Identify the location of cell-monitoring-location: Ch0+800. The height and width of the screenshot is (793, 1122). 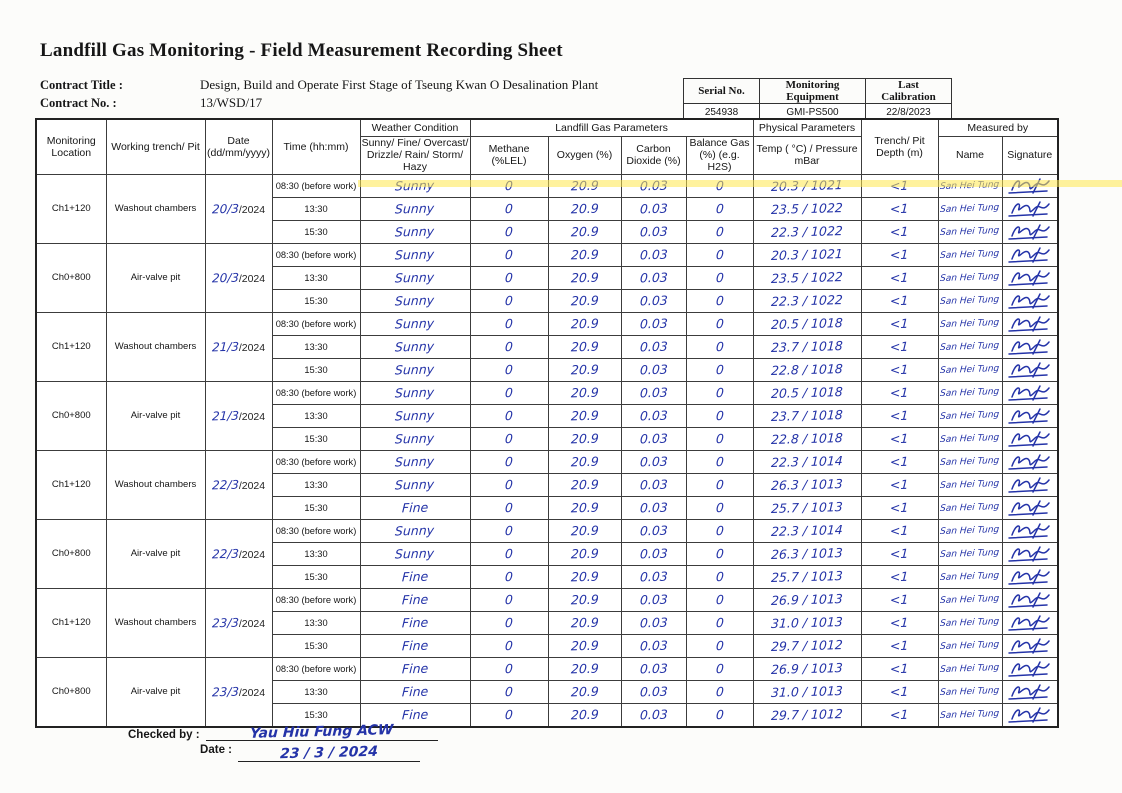
(71, 415).